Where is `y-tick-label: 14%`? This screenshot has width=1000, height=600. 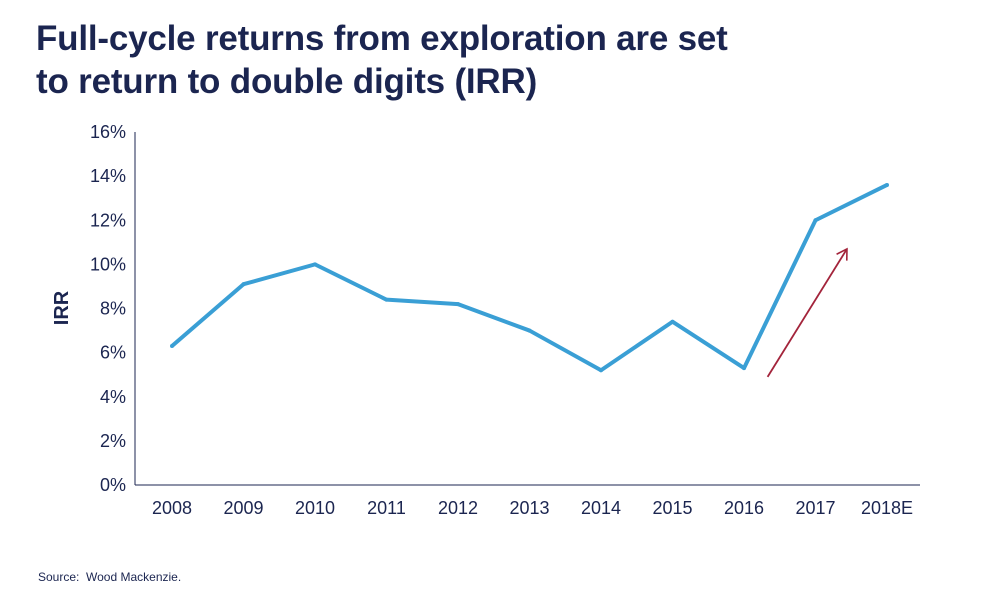
y-tick-label: 14% is located at coordinates (108, 176).